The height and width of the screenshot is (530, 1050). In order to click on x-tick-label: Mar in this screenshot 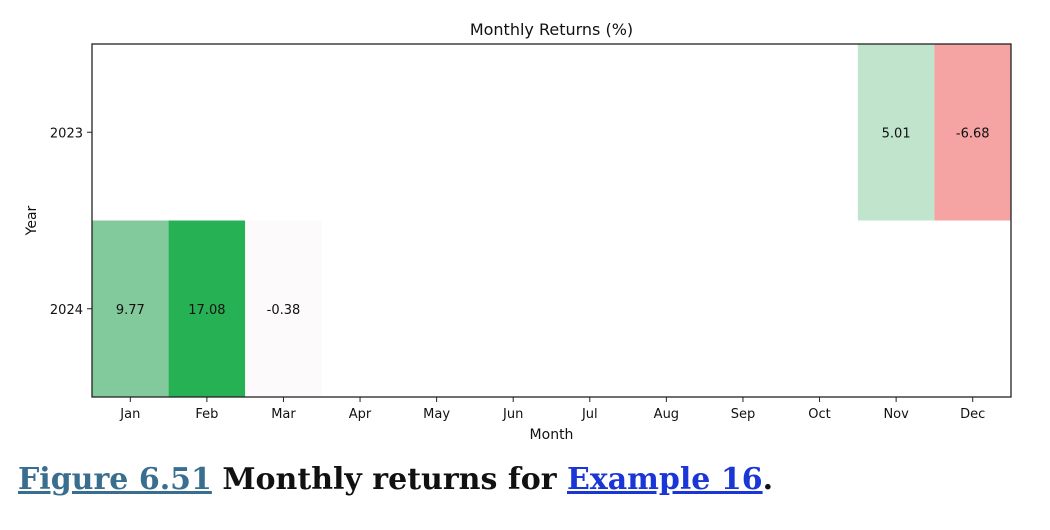, I will do `click(283, 414)`.